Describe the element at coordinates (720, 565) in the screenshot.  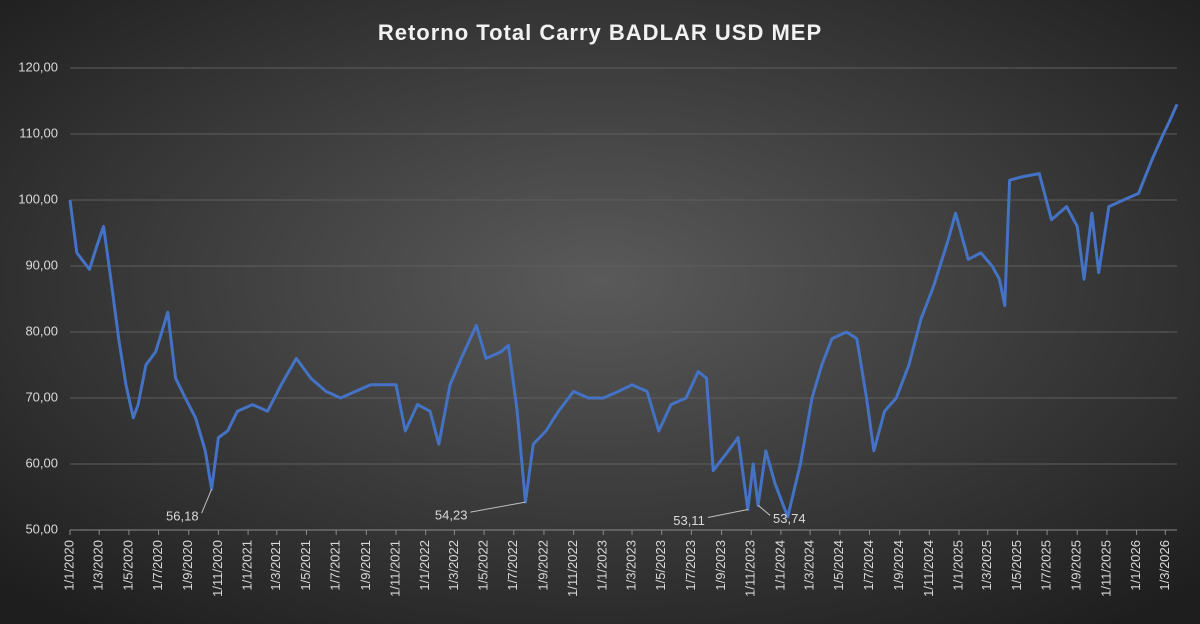
I see `x-tick-label: 1/9/2023` at that location.